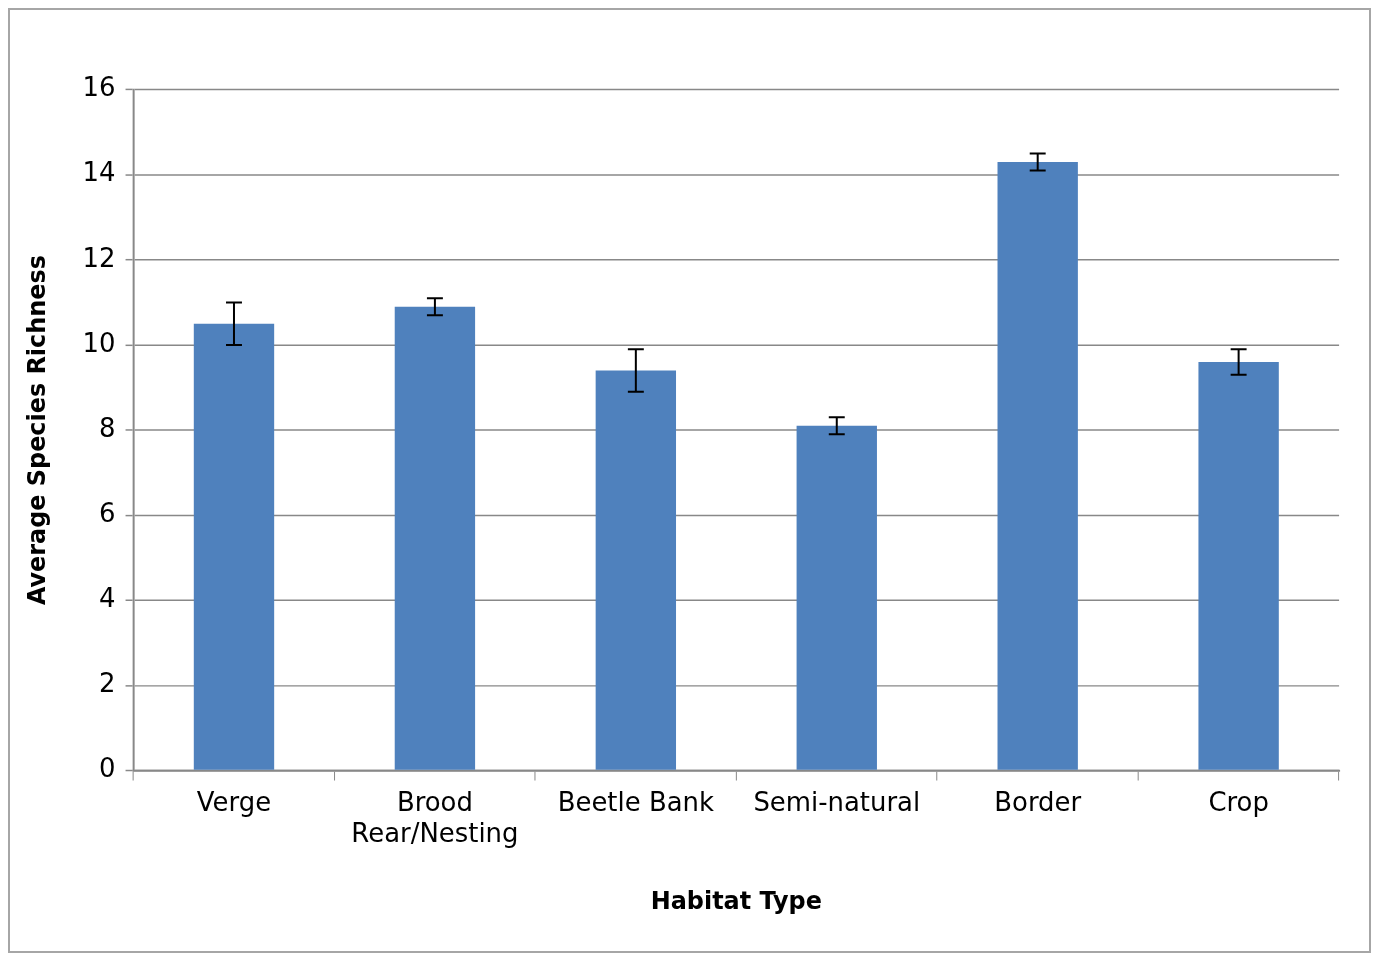 This screenshot has height=959, width=1381. Describe the element at coordinates (99, 342) in the screenshot. I see `y-tick-label: 10` at that location.